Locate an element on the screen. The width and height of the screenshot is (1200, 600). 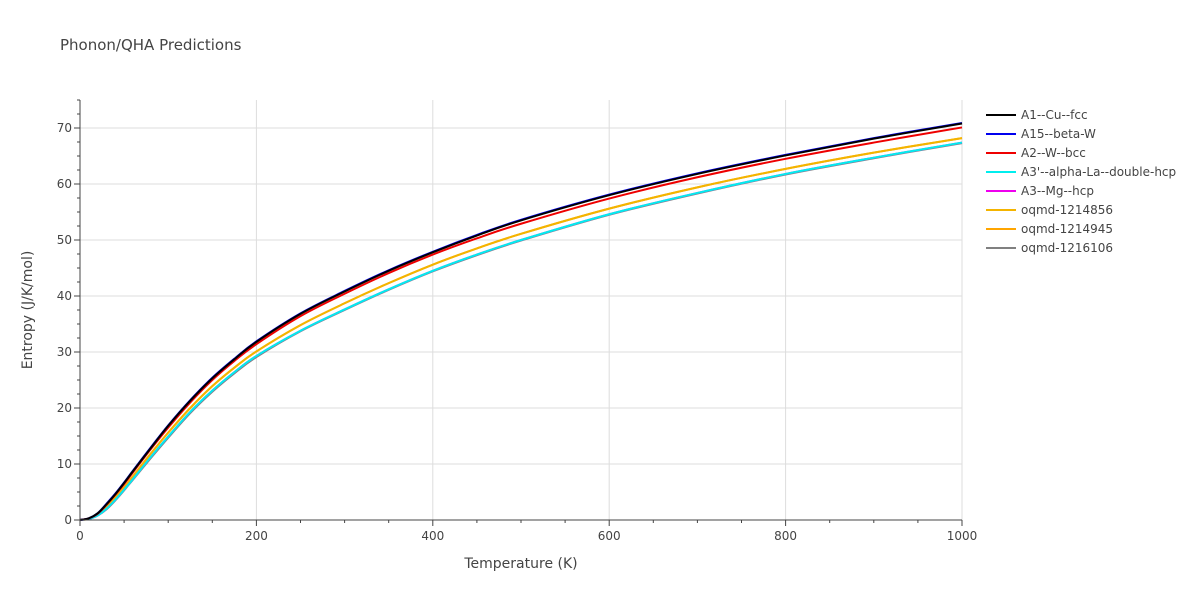
legend-item: A1--Cu--fcc is located at coordinates (1037, 115).